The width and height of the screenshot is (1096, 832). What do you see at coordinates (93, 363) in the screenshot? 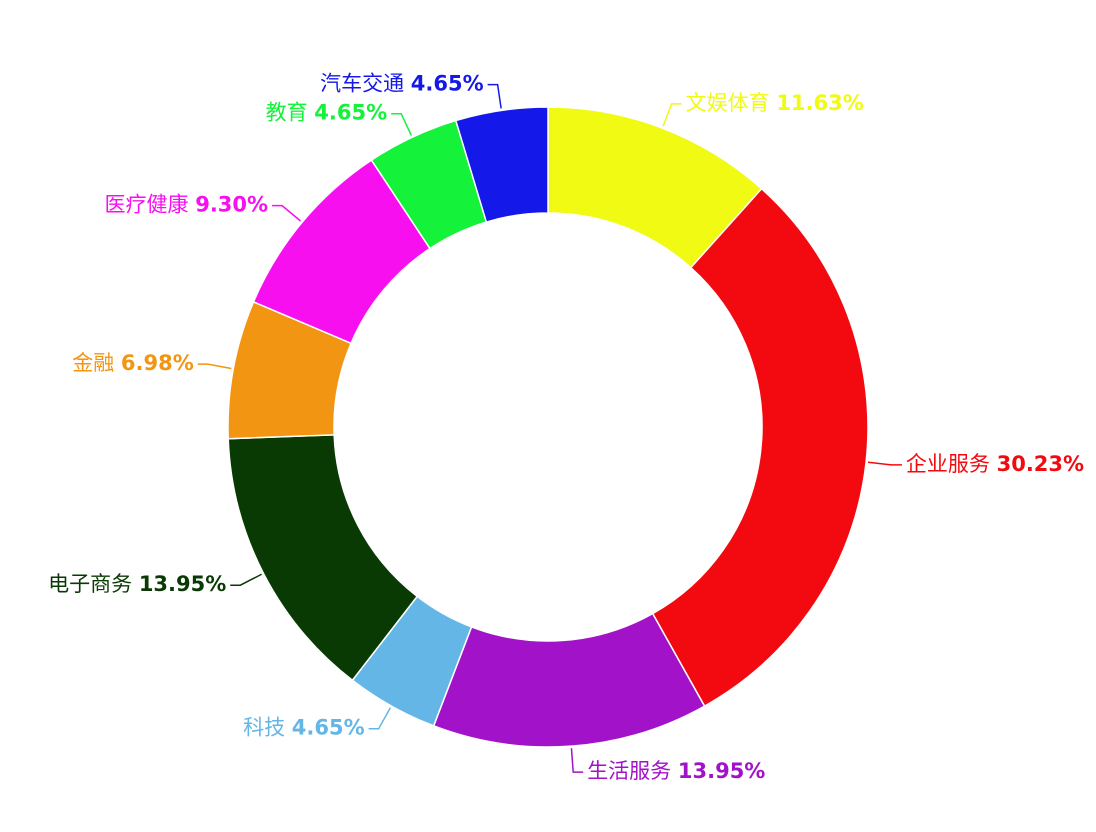
I see `category-name: 金融` at bounding box center [93, 363].